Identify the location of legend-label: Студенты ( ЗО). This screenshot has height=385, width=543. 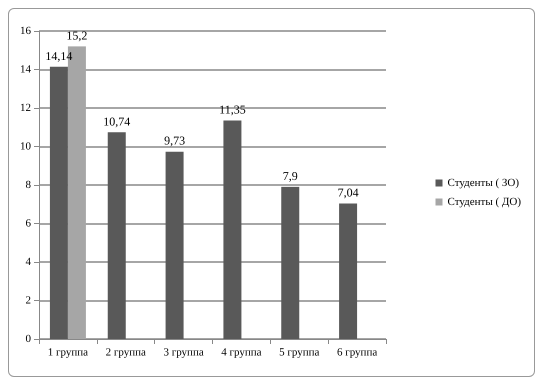
(484, 183).